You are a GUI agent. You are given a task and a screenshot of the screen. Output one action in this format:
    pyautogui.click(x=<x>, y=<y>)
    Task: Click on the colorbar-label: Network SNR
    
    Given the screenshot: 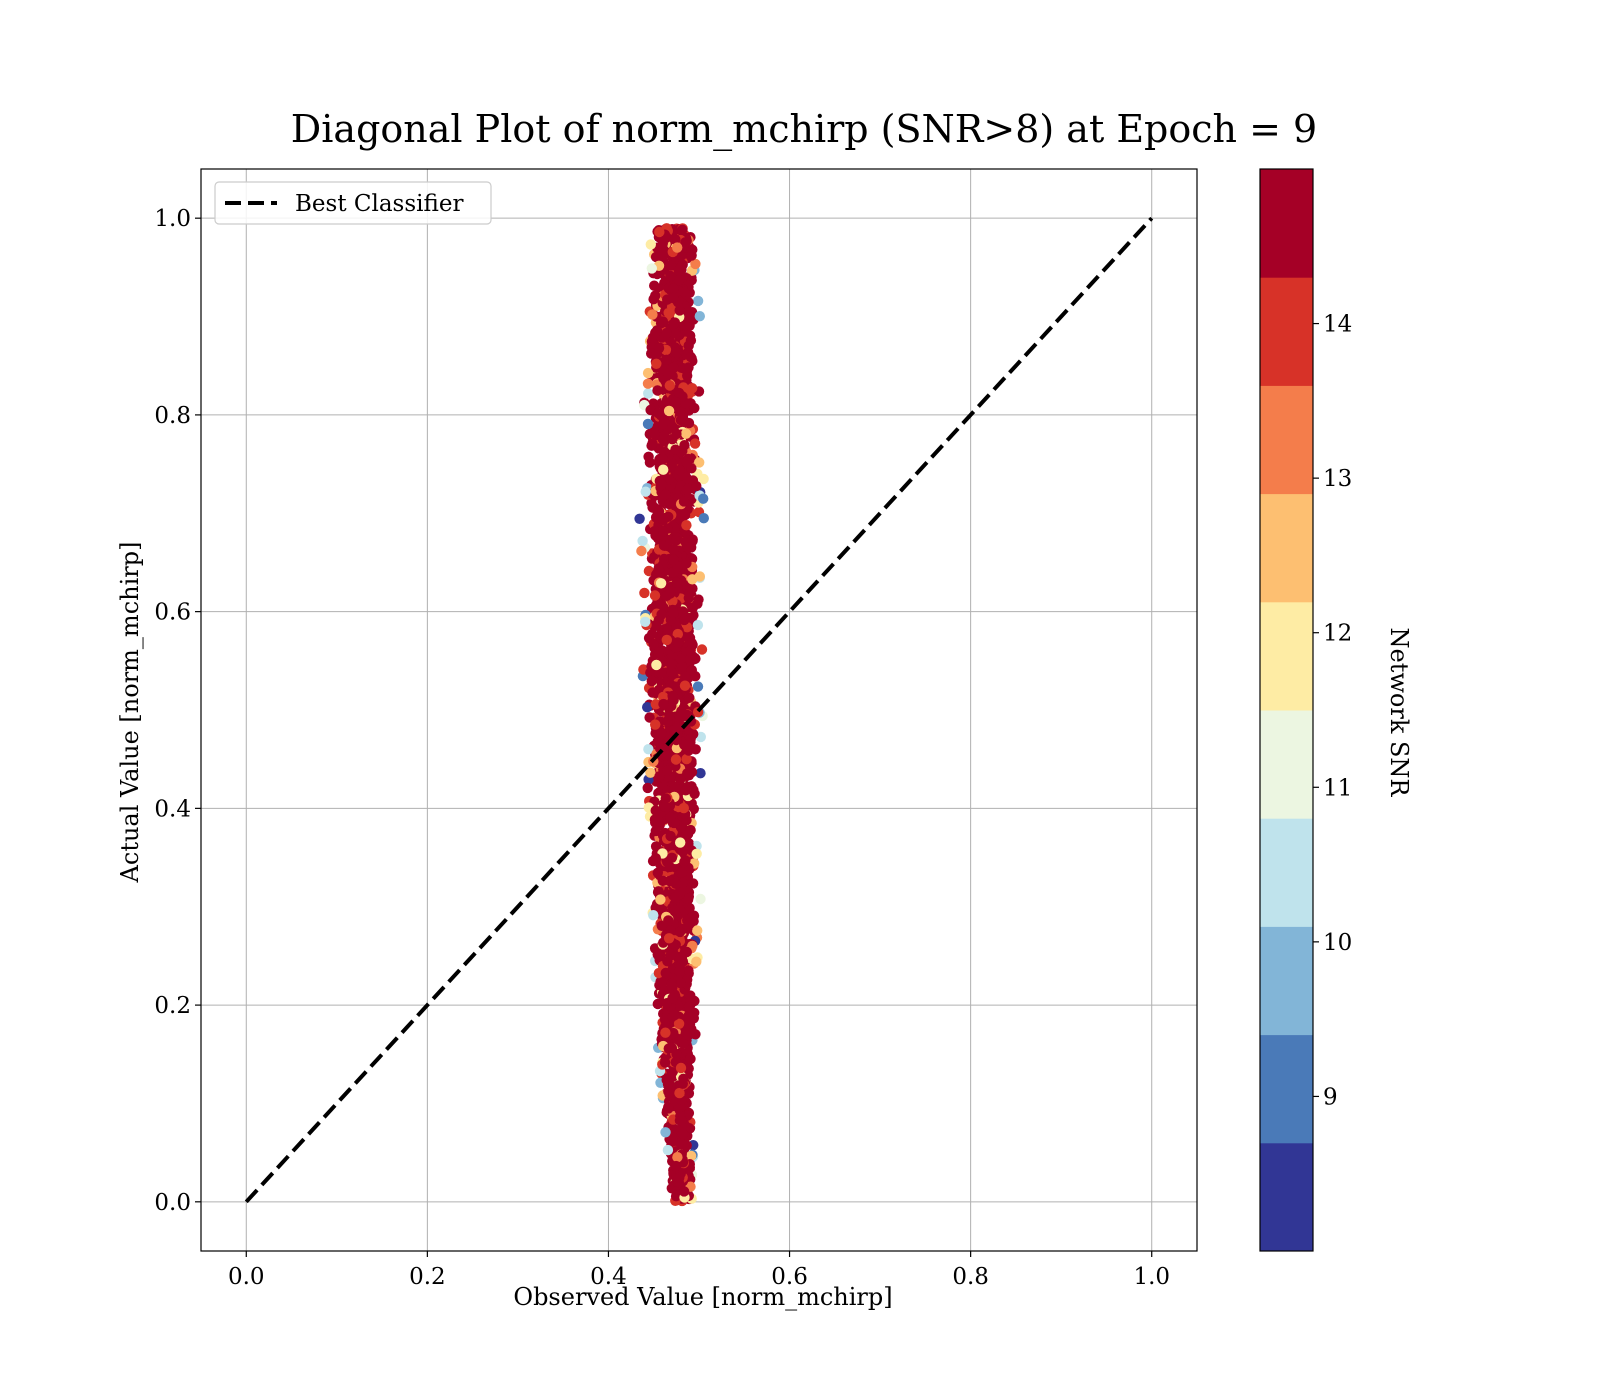 What is the action you would take?
    pyautogui.click(x=1399, y=713)
    